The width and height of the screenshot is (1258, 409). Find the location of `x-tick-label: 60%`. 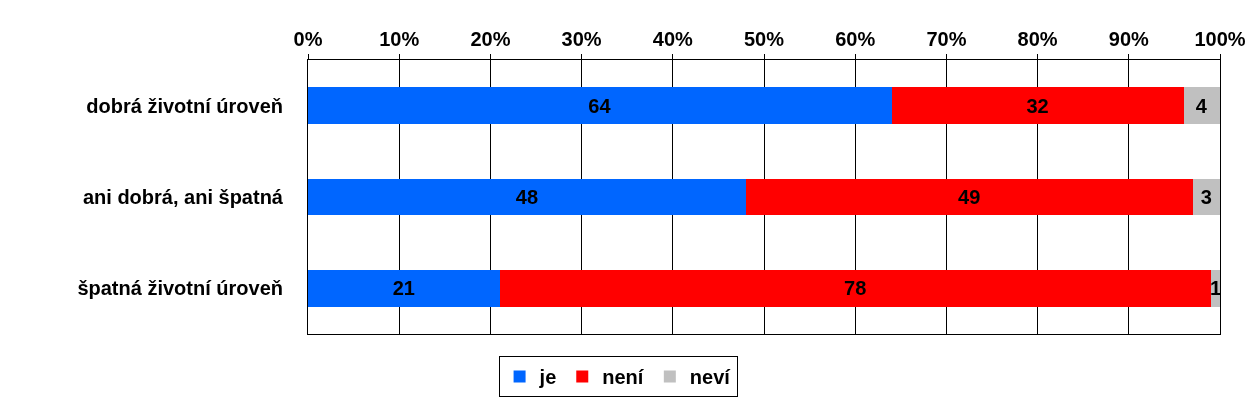

x-tick-label: 60% is located at coordinates (855, 39).